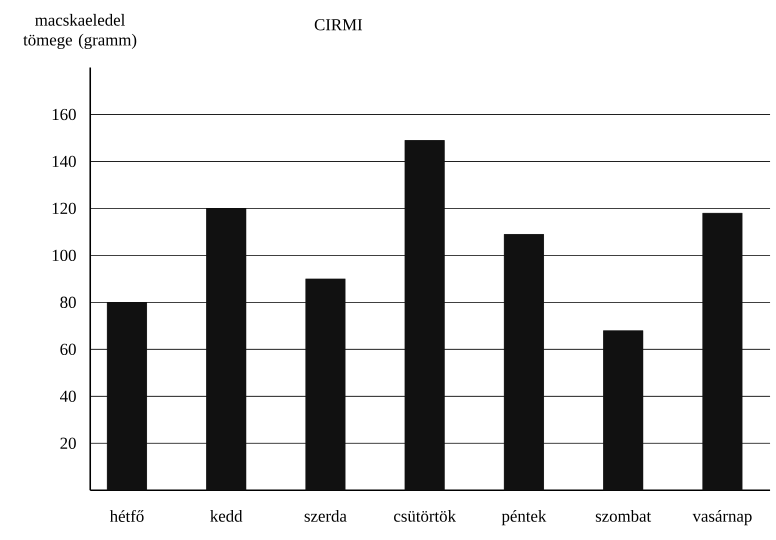 This screenshot has height=540, width=776. Describe the element at coordinates (325, 516) in the screenshot. I see `x-tick-label: szerda` at that location.